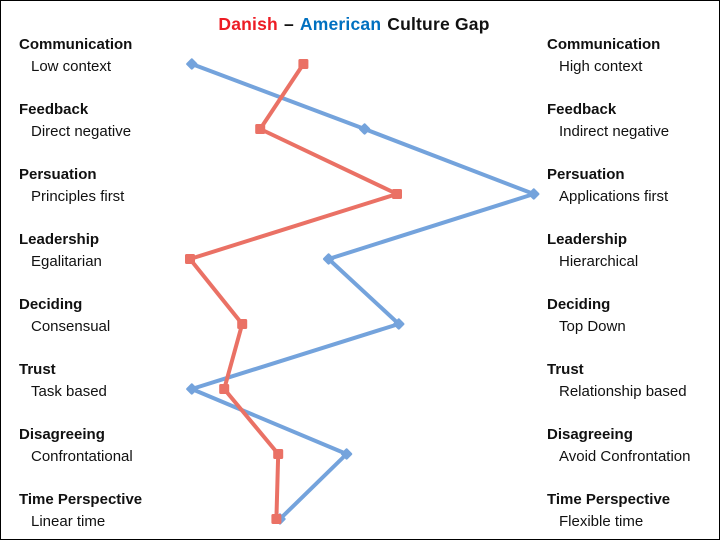  I want to click on trait-label: Egalitarian, so click(66, 261).